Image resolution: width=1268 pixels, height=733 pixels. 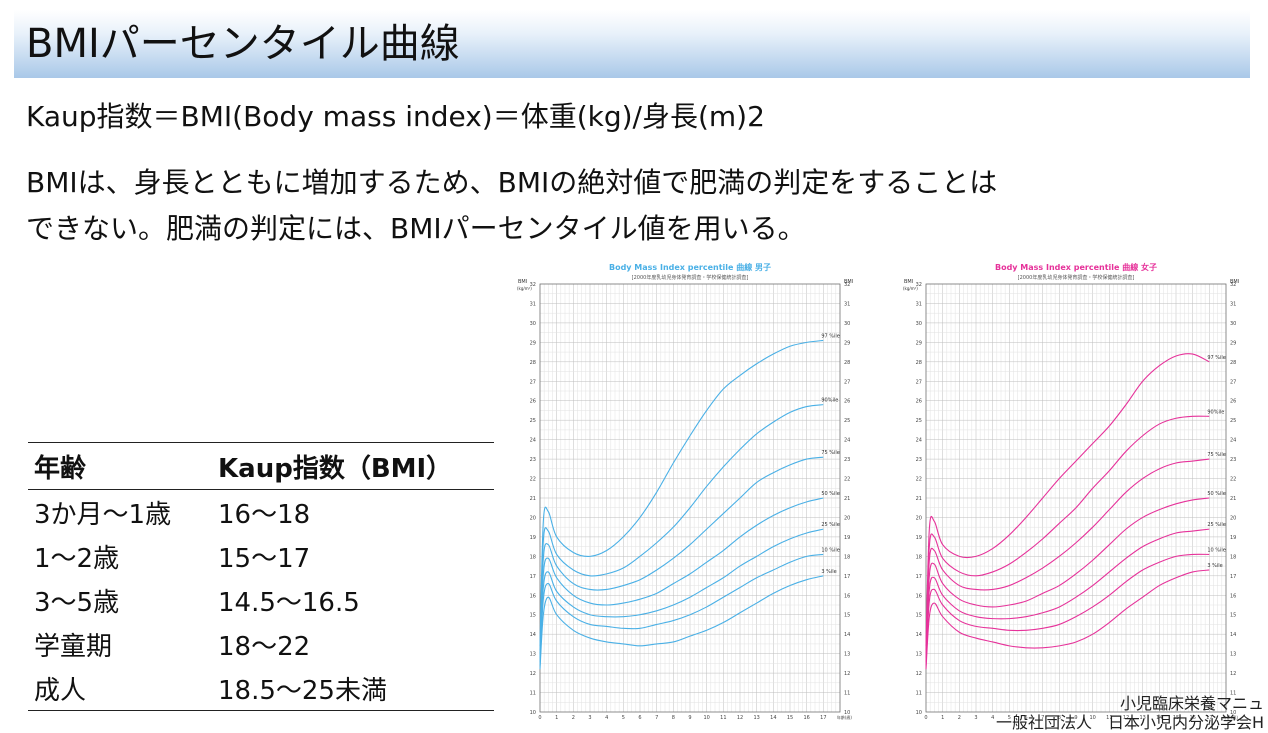 What do you see at coordinates (690, 267) in the screenshot?
I see `chart-title: Body Mass Index percentile 曲線 男子` at bounding box center [690, 267].